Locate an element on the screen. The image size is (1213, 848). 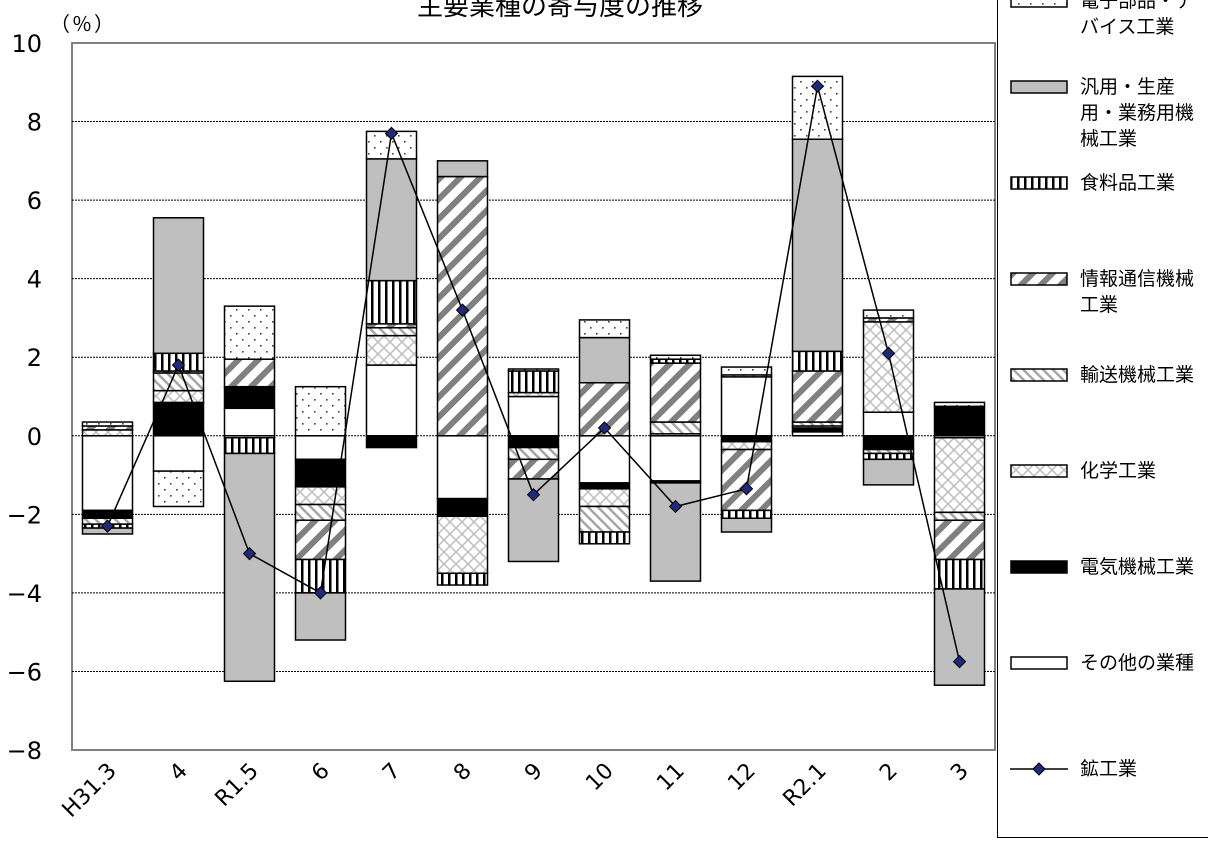
legend-label: 鉱工業 is located at coordinates (1109, 769).